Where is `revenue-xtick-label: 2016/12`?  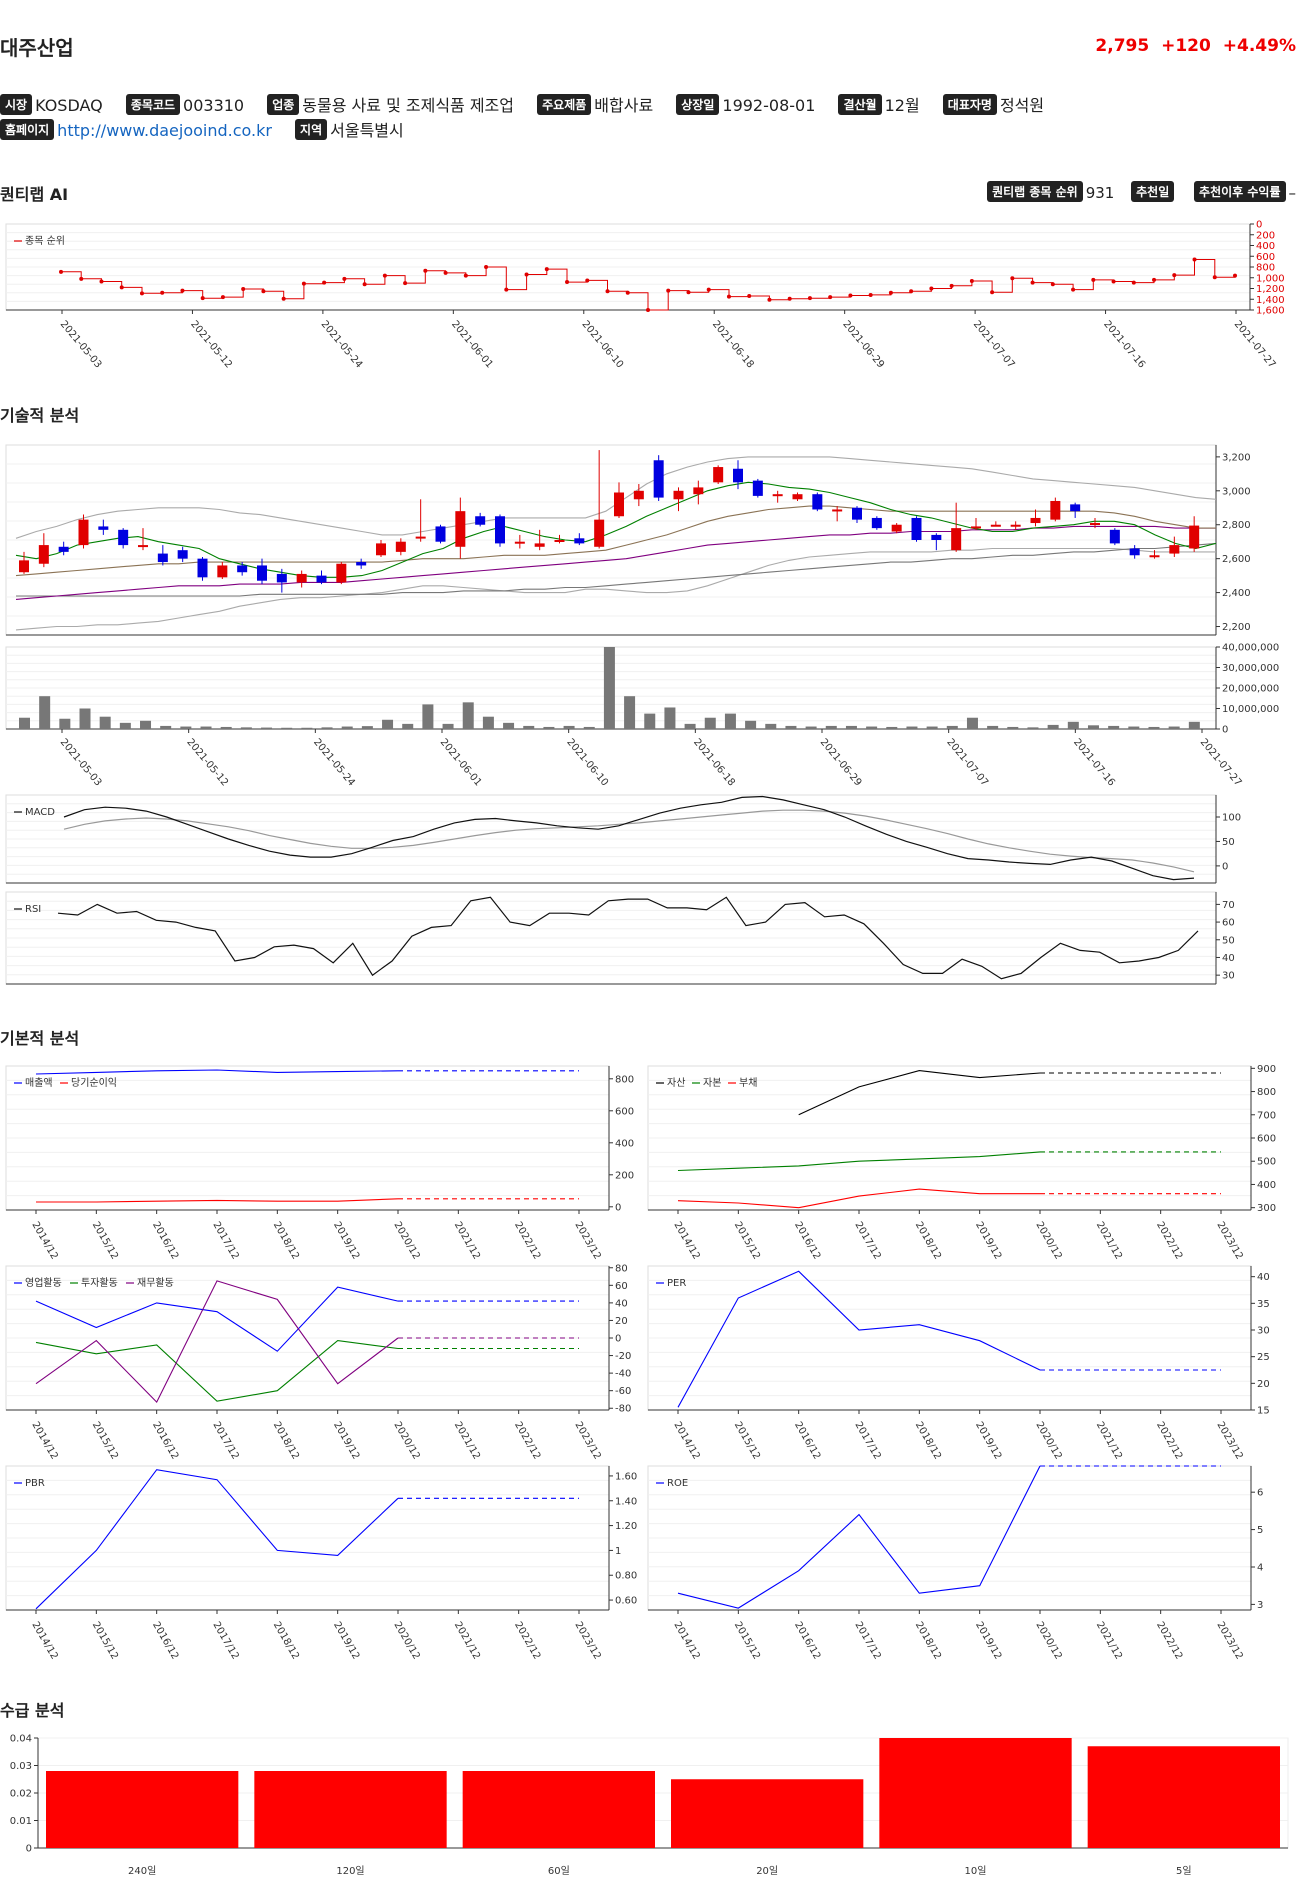 revenue-xtick-label: 2016/12 is located at coordinates (165, 1240).